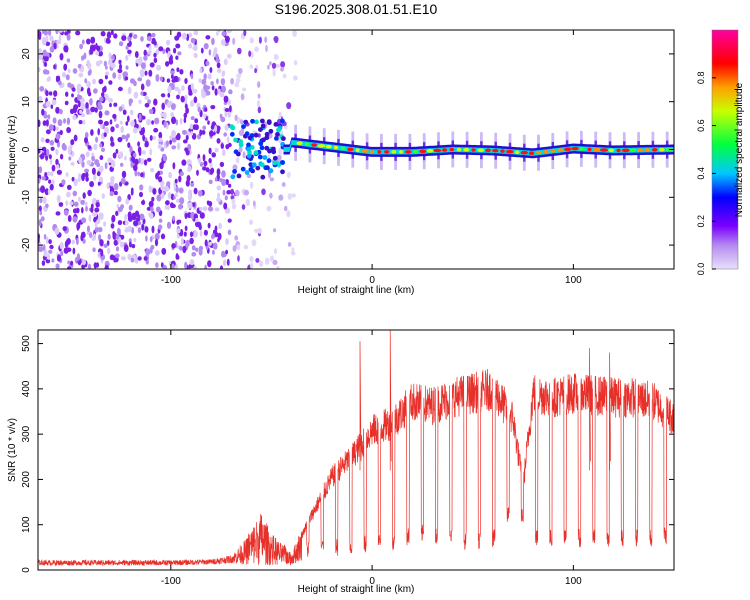 The width and height of the screenshot is (750, 600). What do you see at coordinates (26, 433) in the screenshot?
I see `snr-y-tick-label: 300` at bounding box center [26, 433].